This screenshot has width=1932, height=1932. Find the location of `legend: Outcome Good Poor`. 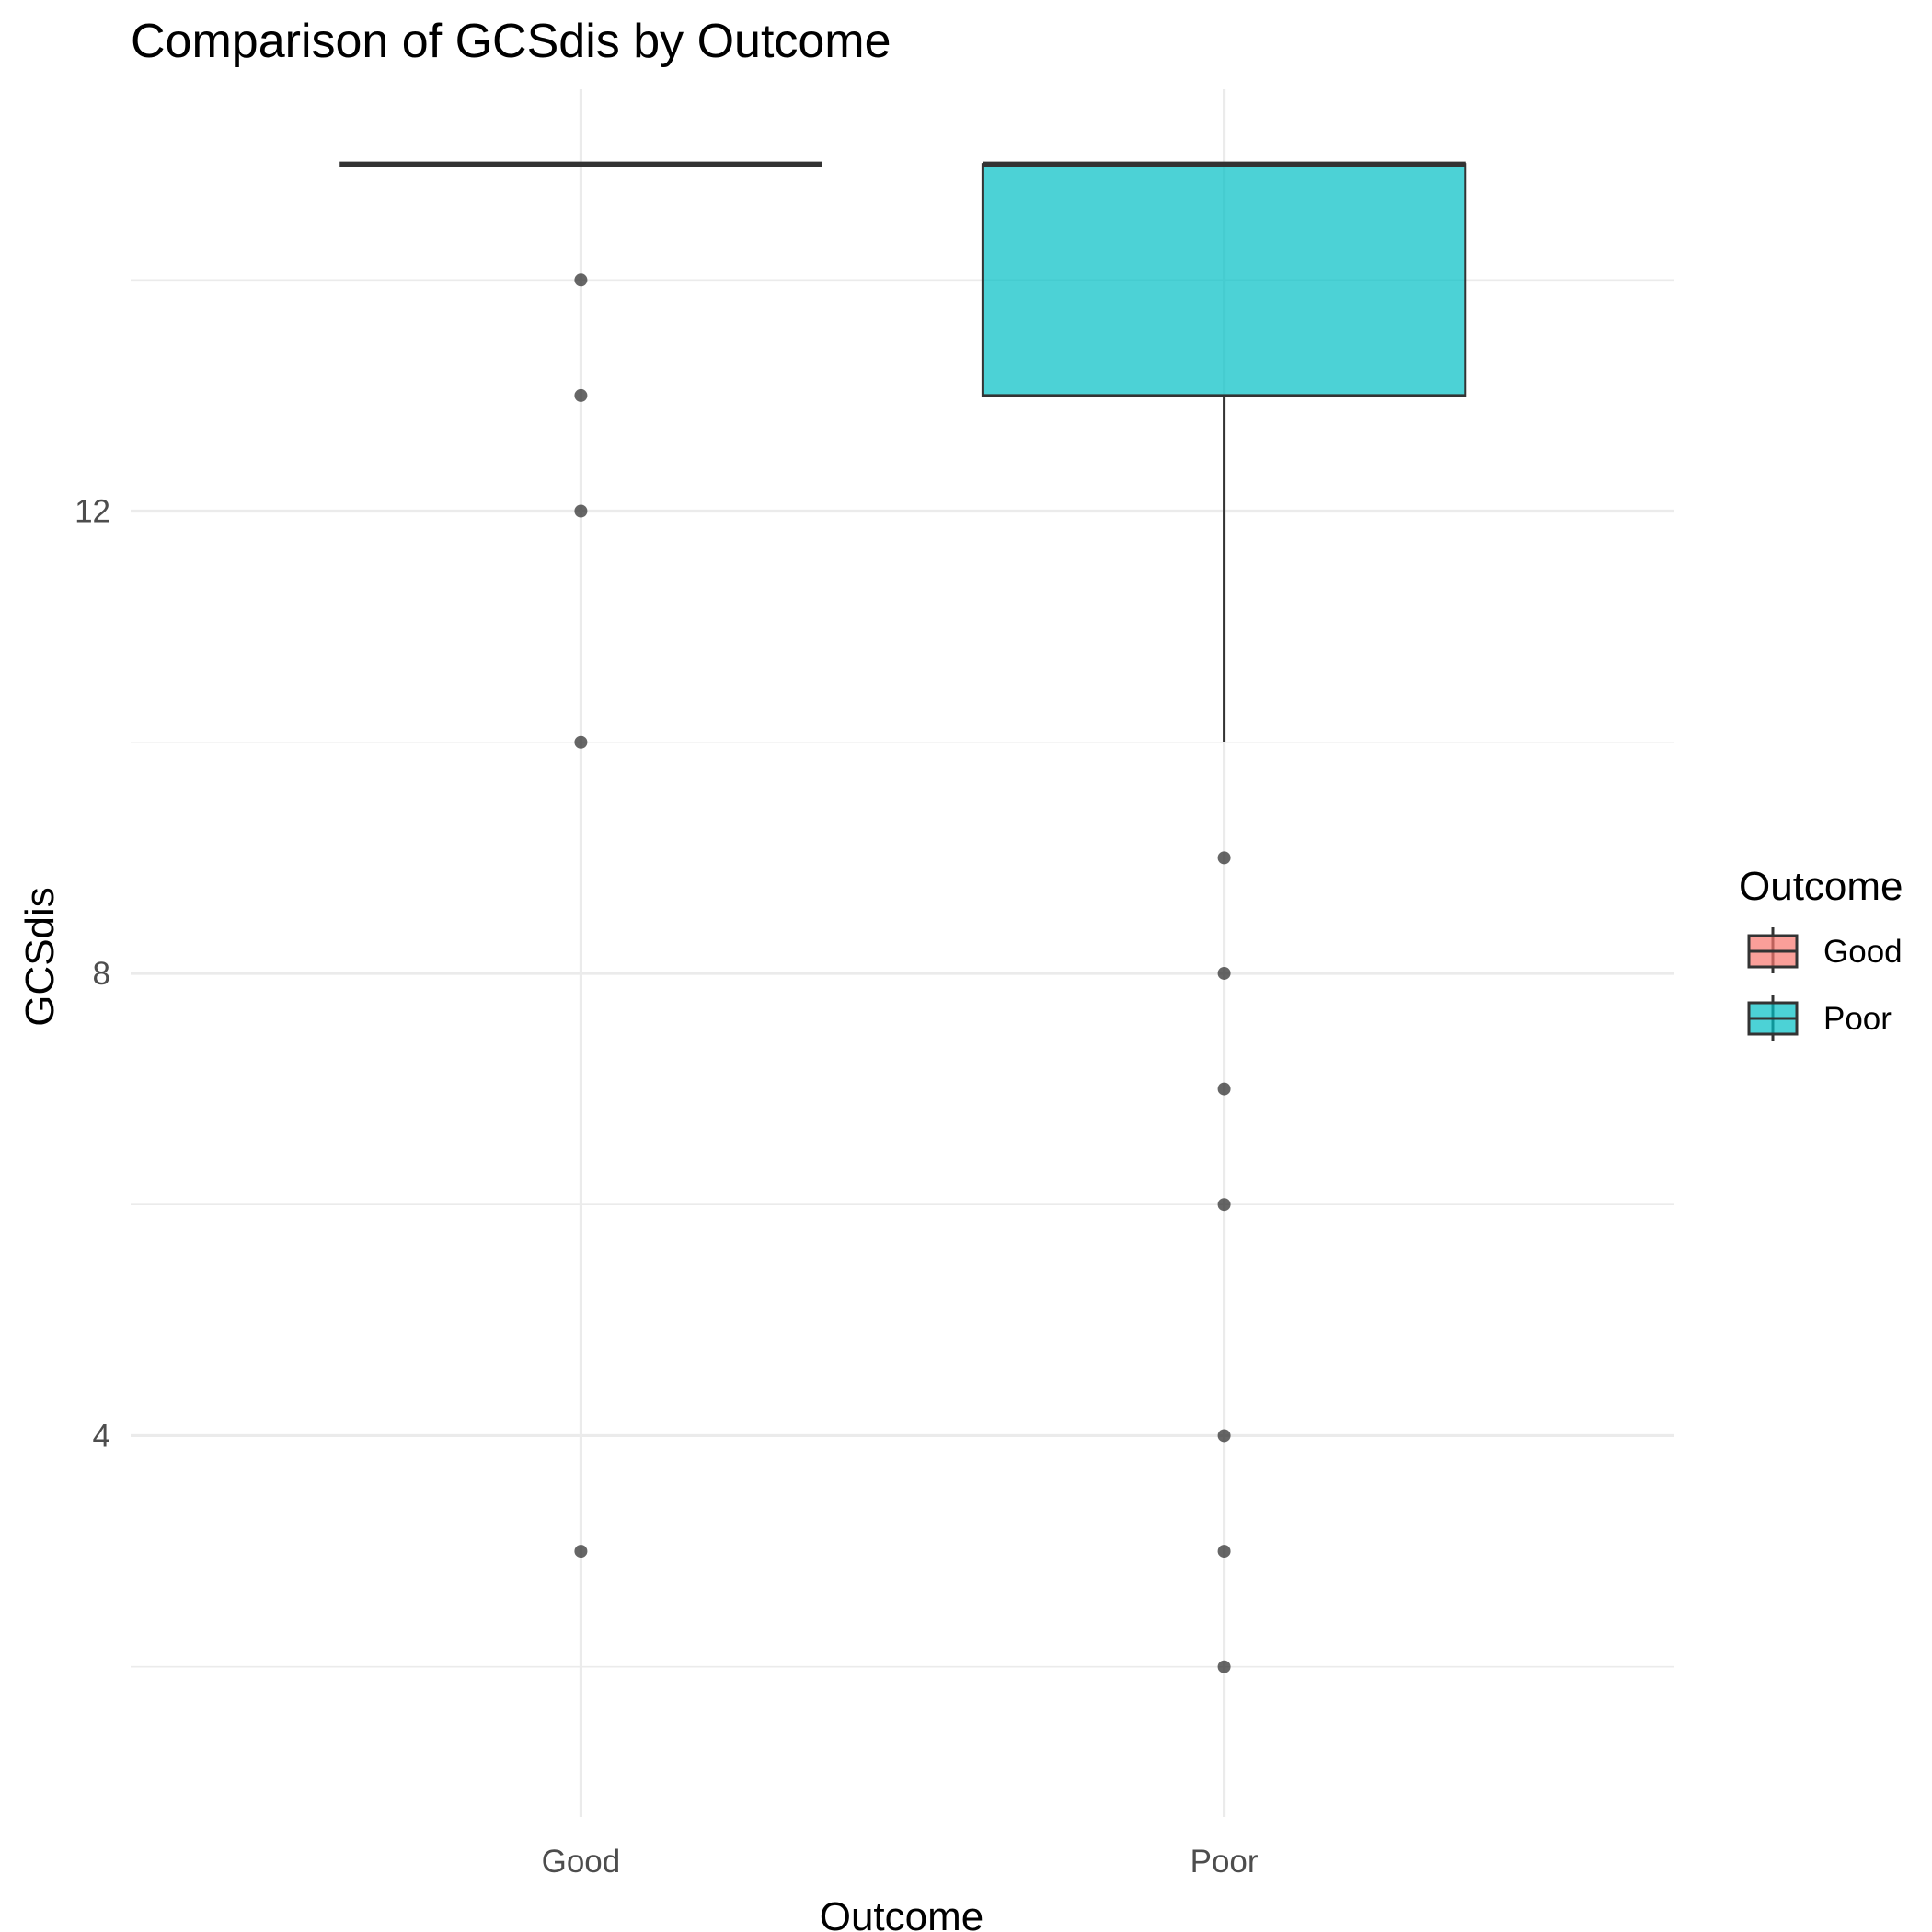

legend: Outcome Good Poor is located at coordinates (1821, 952).